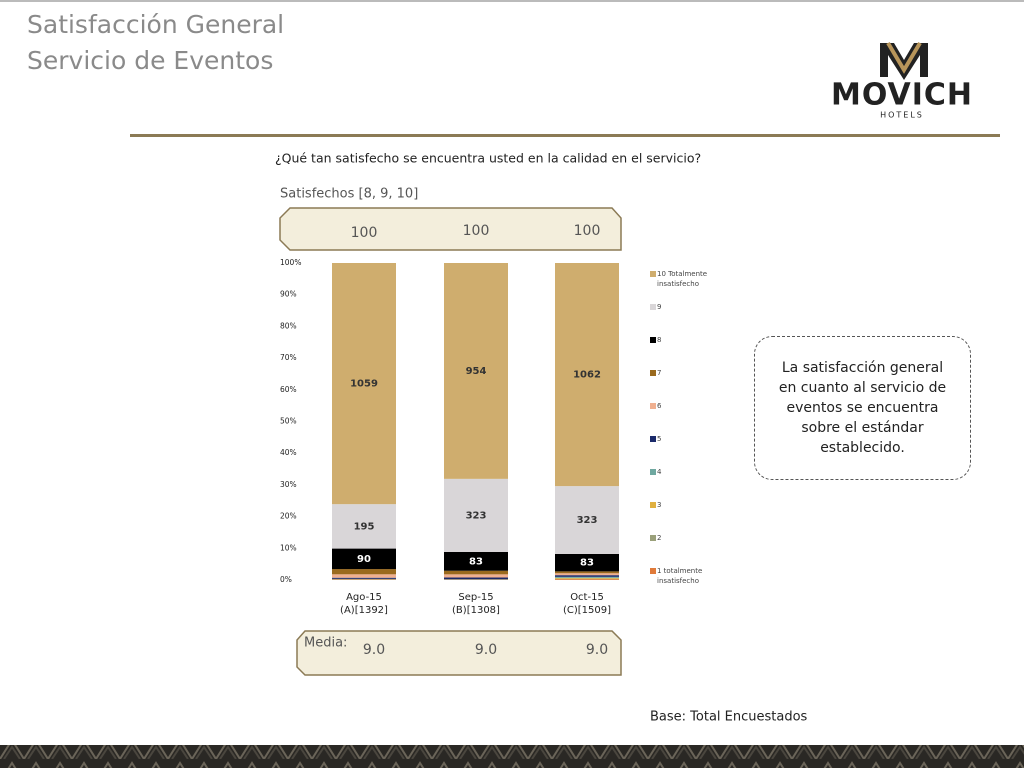  Describe the element at coordinates (679, 576) in the screenshot. I see `legend-label: 1 totalmente insatisfecho` at that location.